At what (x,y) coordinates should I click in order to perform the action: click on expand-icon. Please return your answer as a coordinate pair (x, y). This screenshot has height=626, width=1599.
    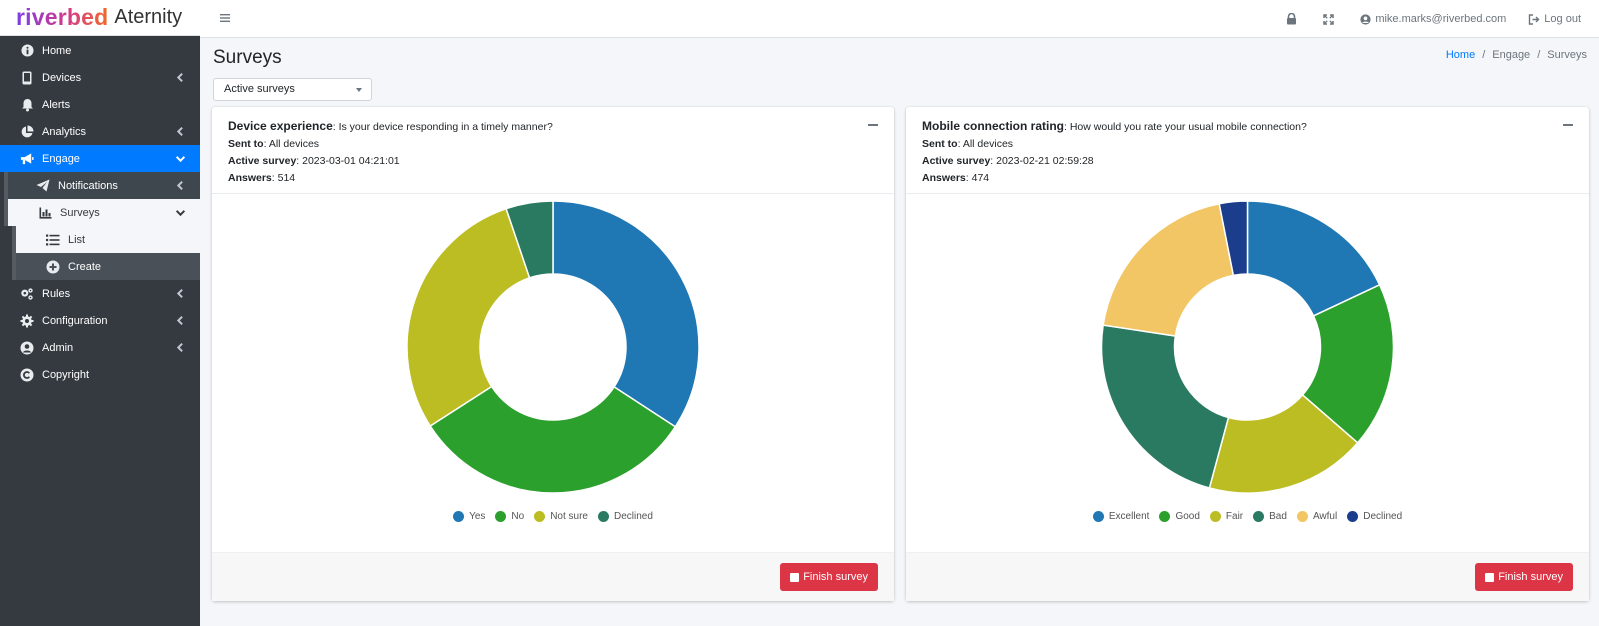
    Looking at the image, I should click on (1329, 19).